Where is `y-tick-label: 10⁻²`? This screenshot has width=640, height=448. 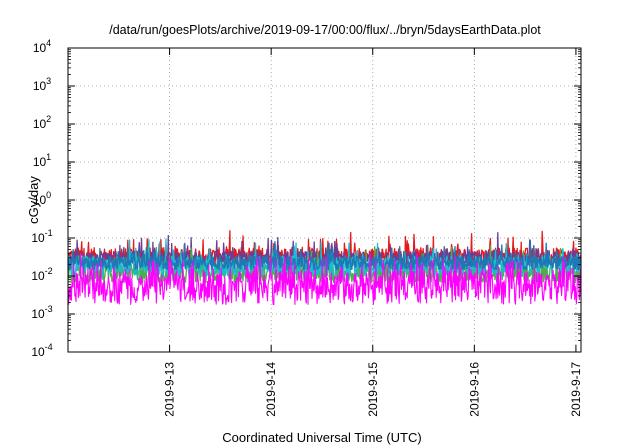 y-tick-label: 10⁻² is located at coordinates (41, 274).